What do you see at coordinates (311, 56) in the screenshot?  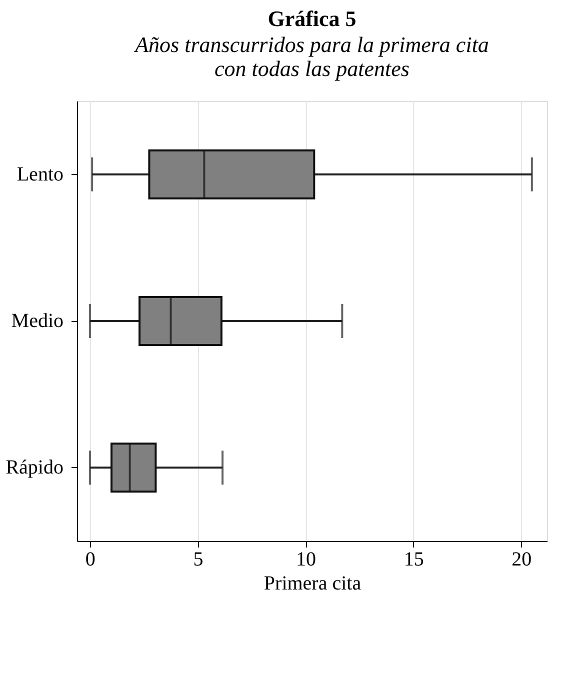 I see `chart-subtitle: Años transcurridos para la primera cita con todas las patentes` at bounding box center [311, 56].